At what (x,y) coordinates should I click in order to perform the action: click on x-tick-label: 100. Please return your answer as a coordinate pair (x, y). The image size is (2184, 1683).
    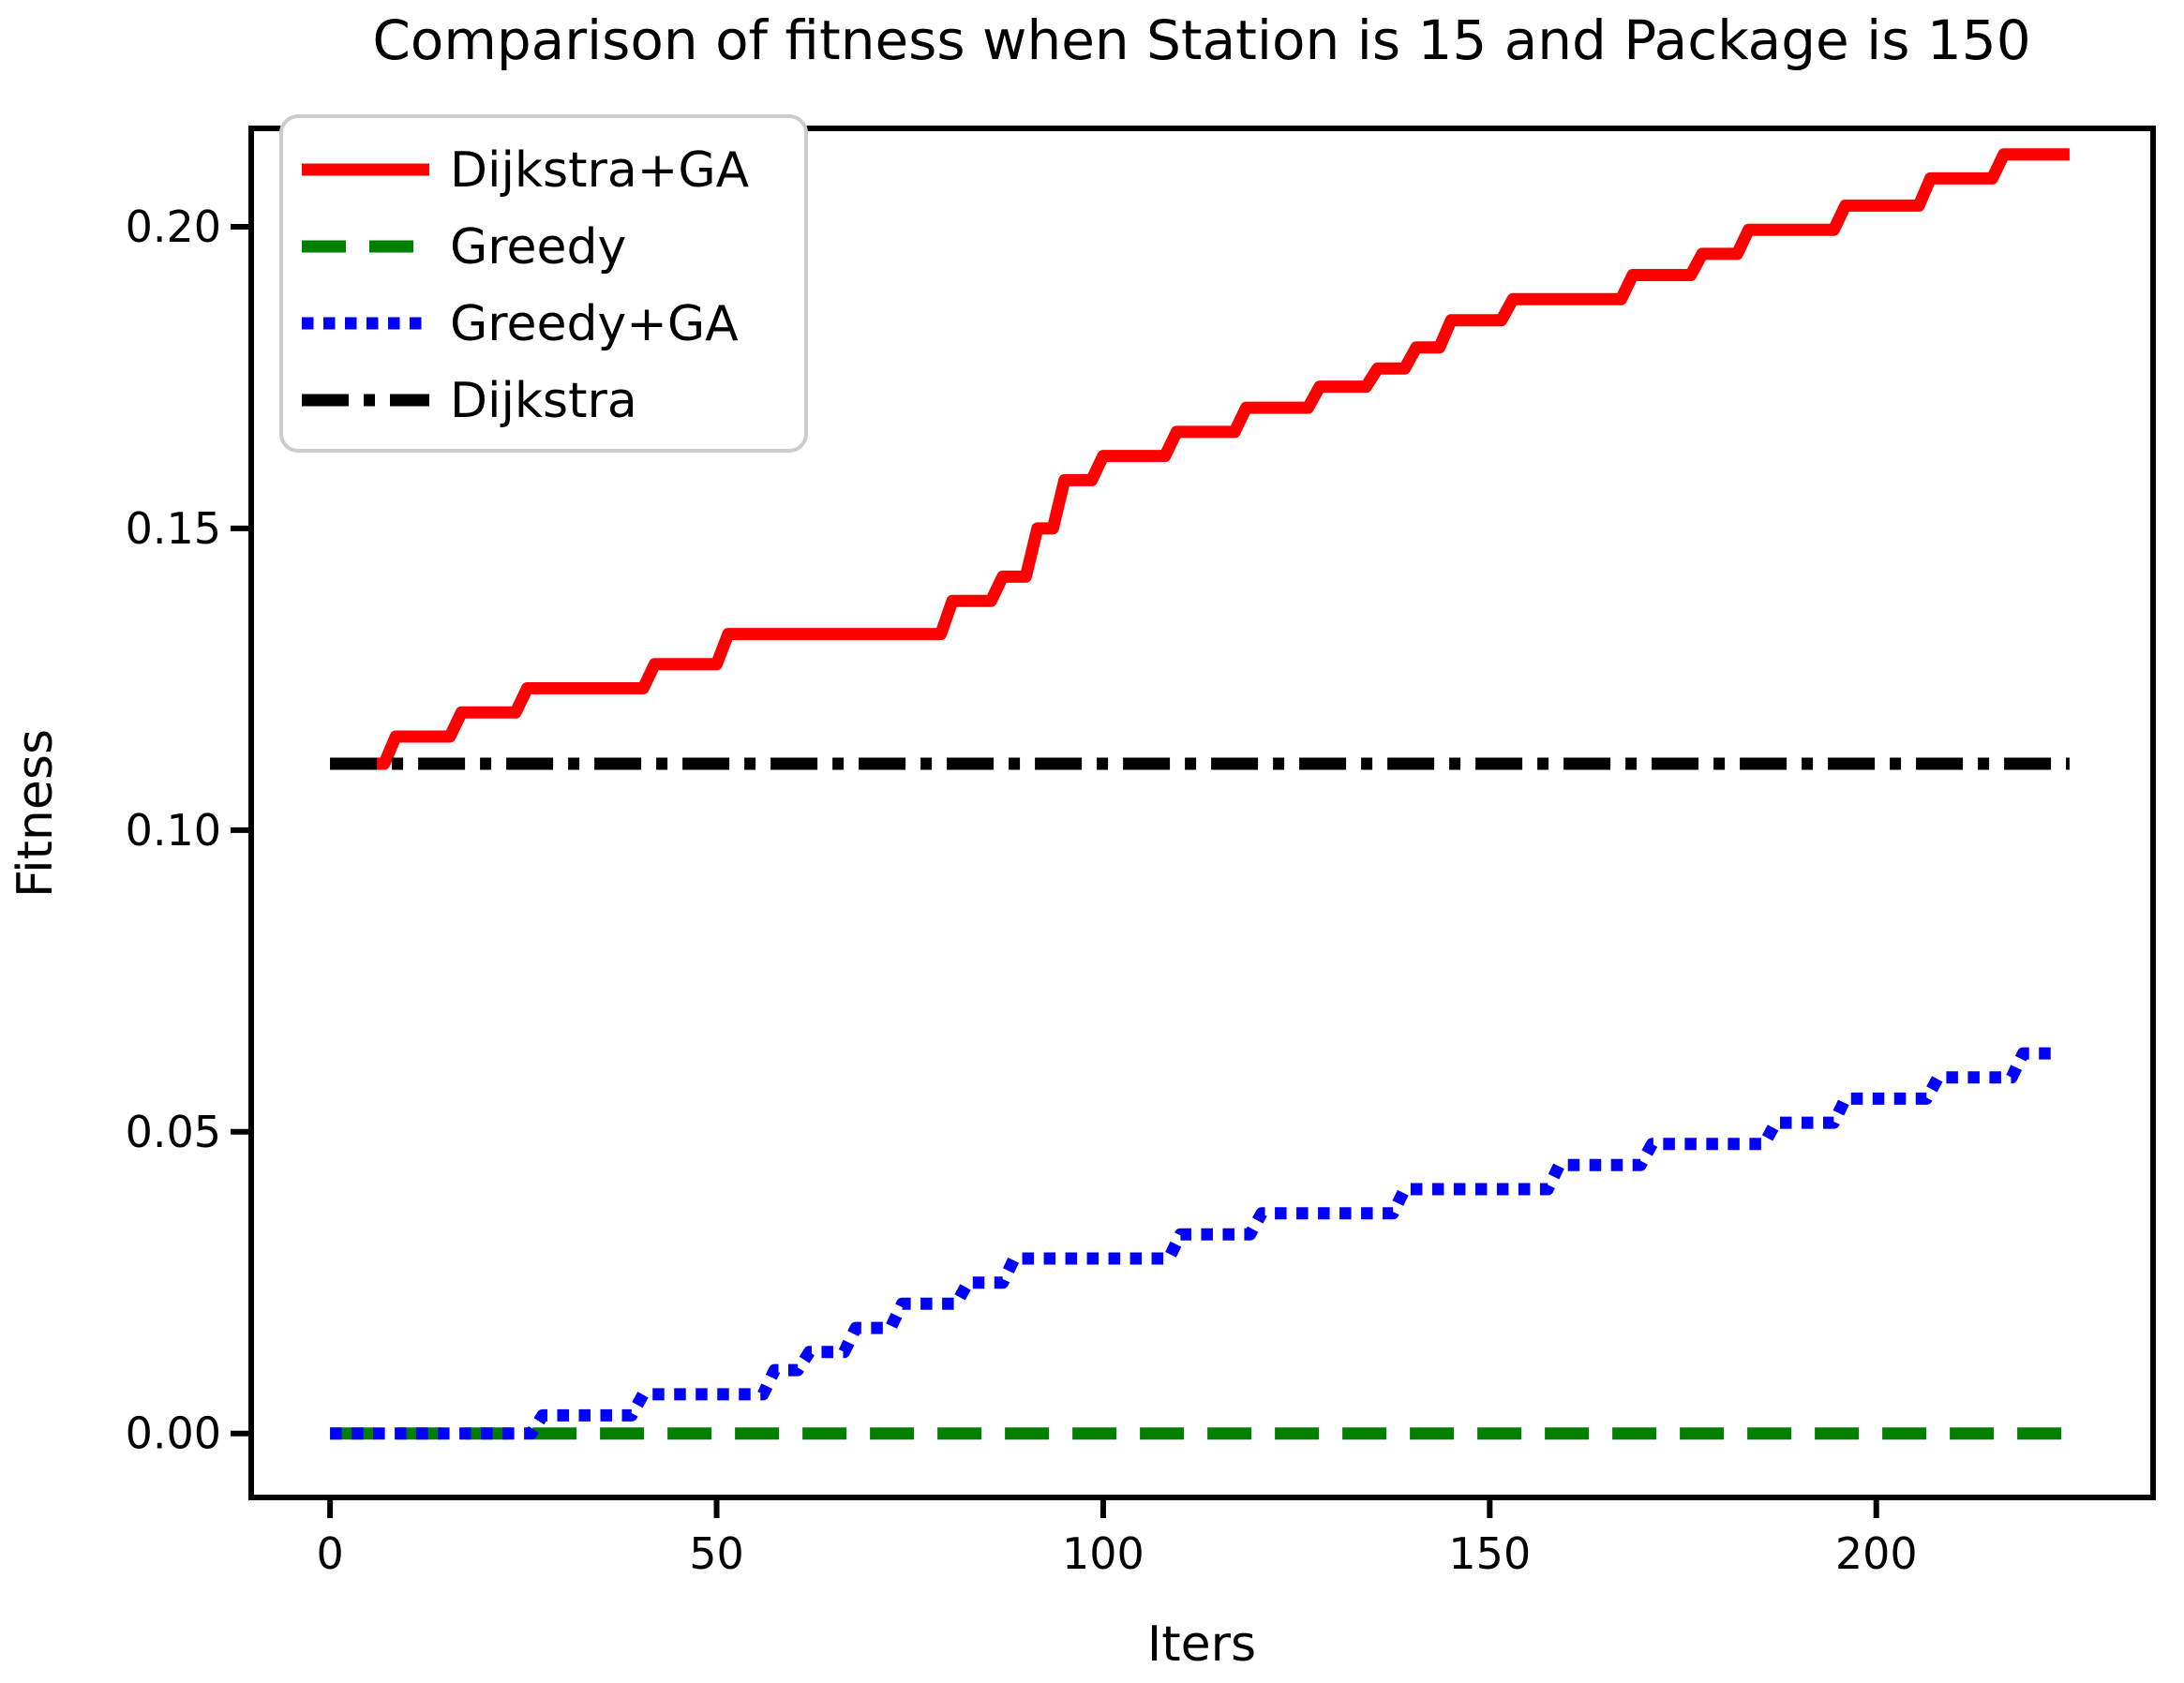
    Looking at the image, I should click on (1103, 1553).